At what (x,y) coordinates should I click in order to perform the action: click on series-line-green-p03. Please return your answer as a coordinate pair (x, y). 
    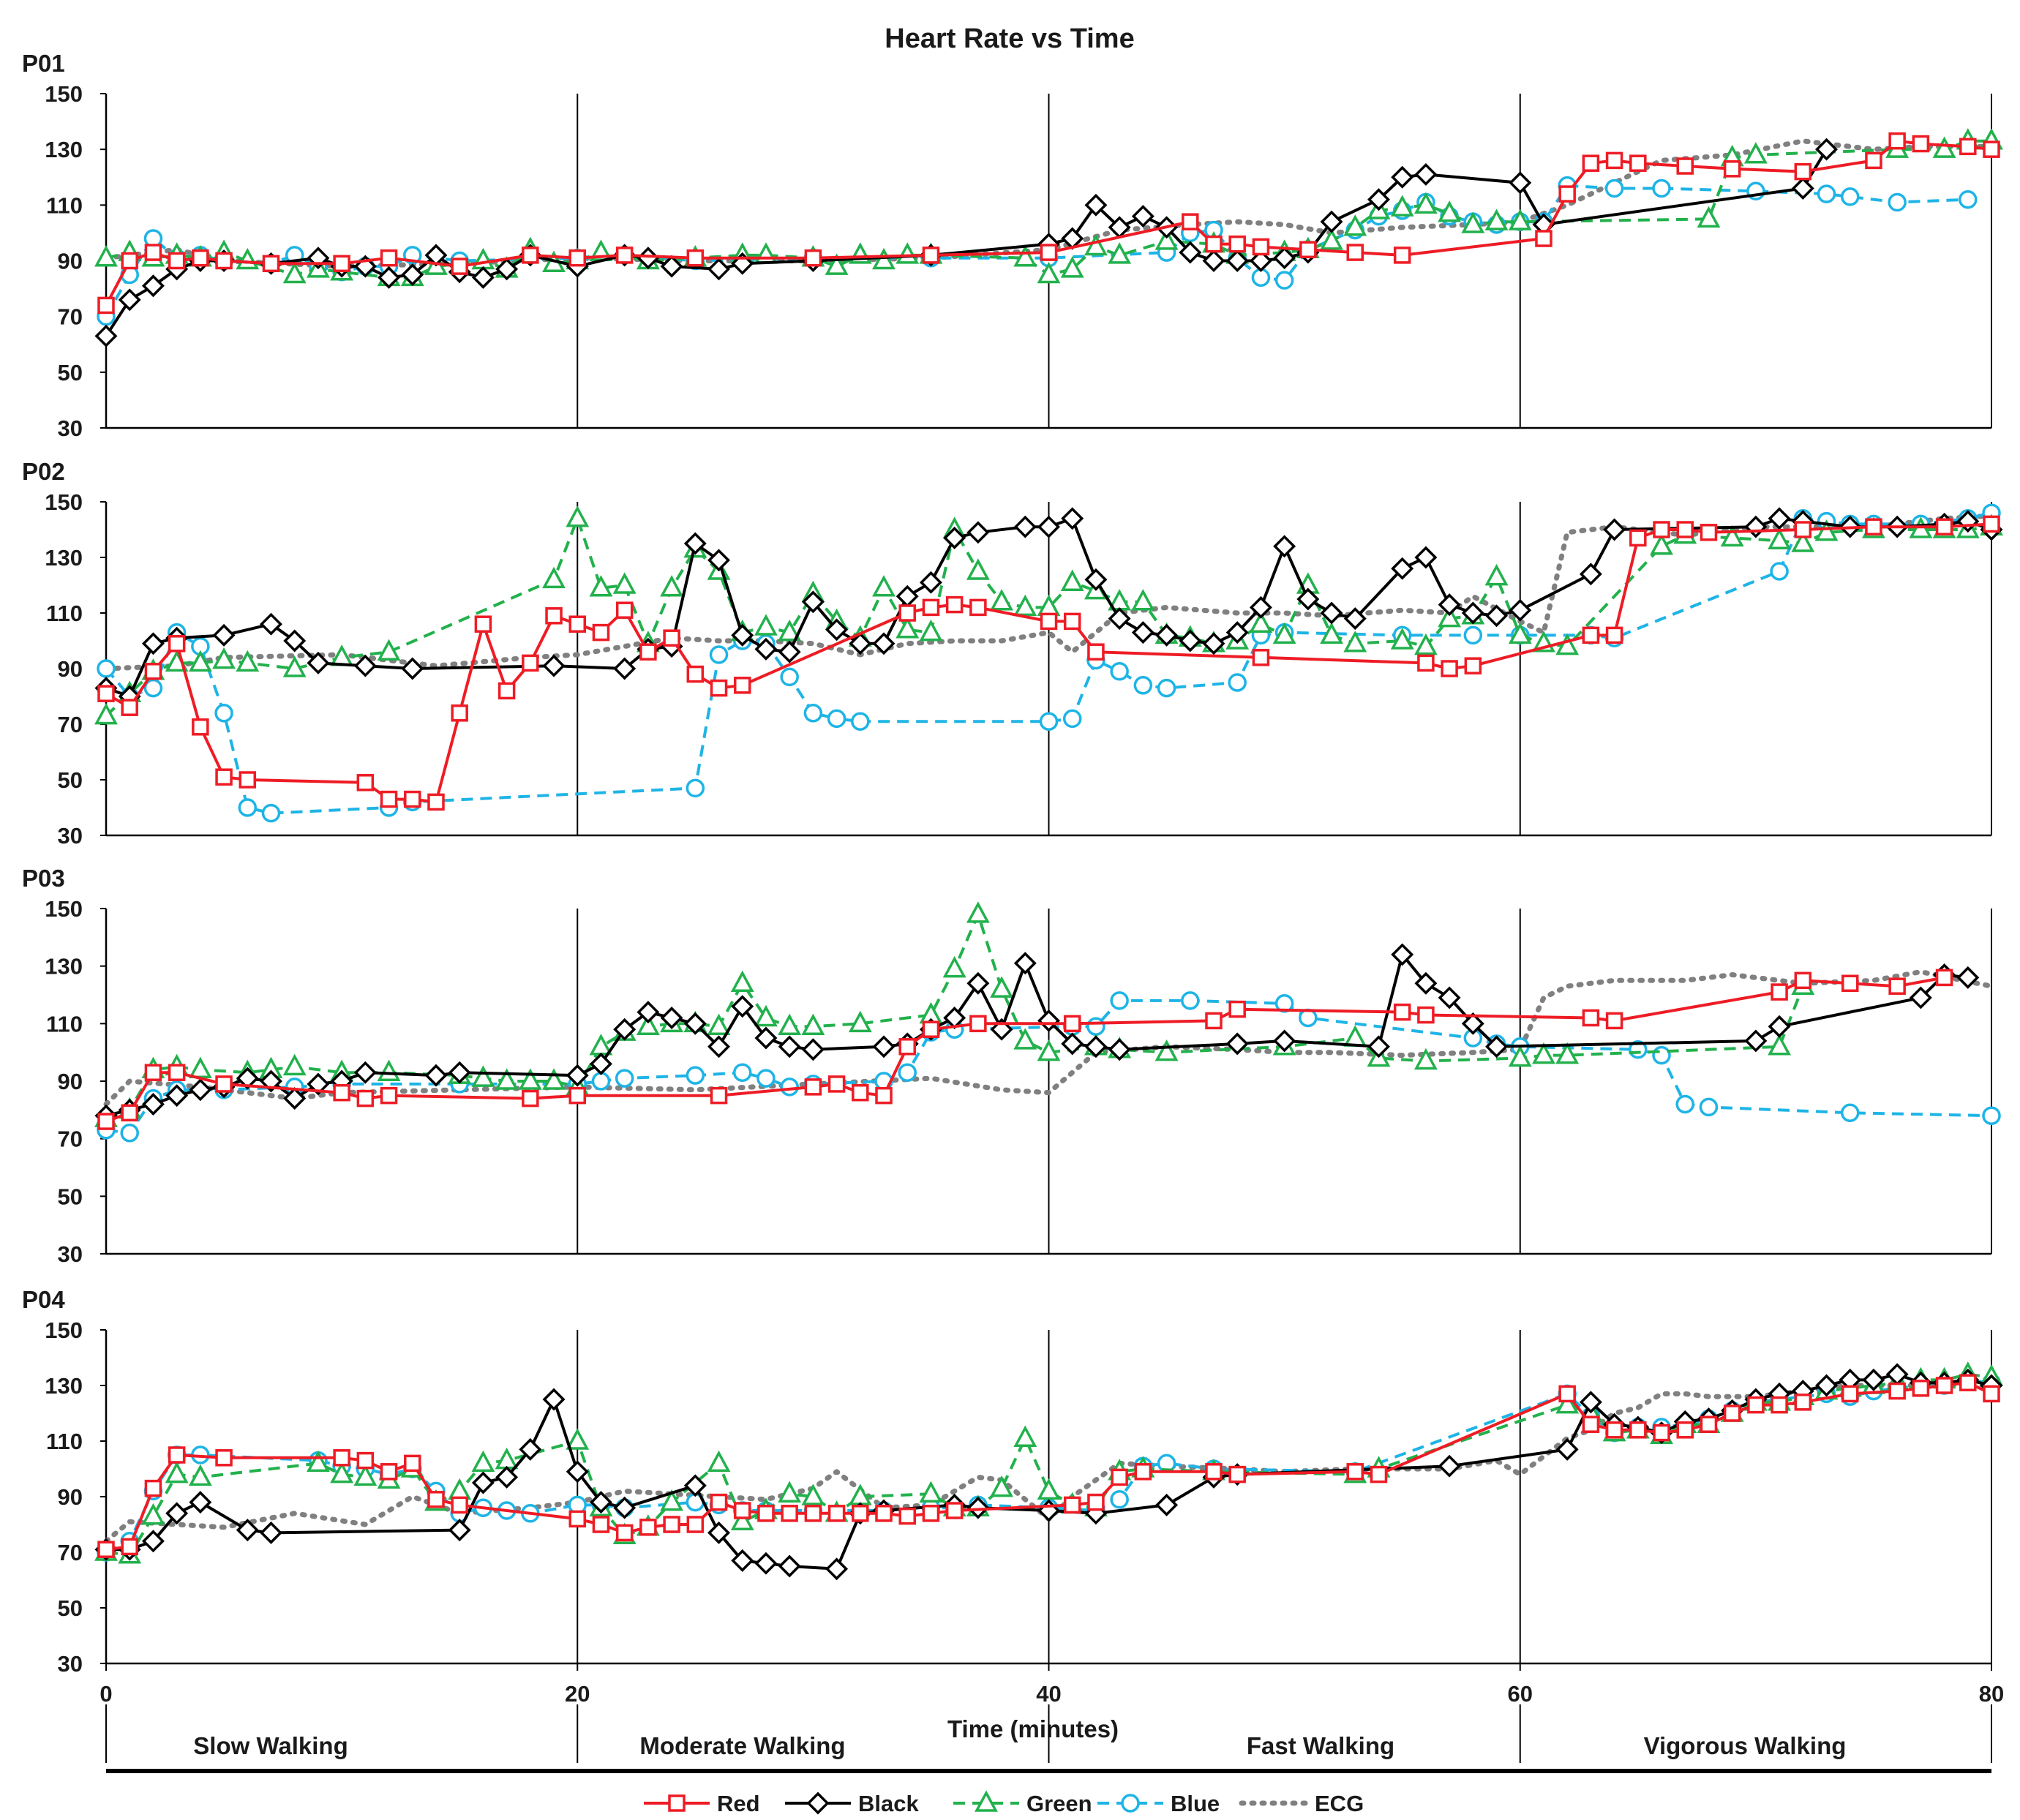
    Looking at the image, I should click on (955, 1016).